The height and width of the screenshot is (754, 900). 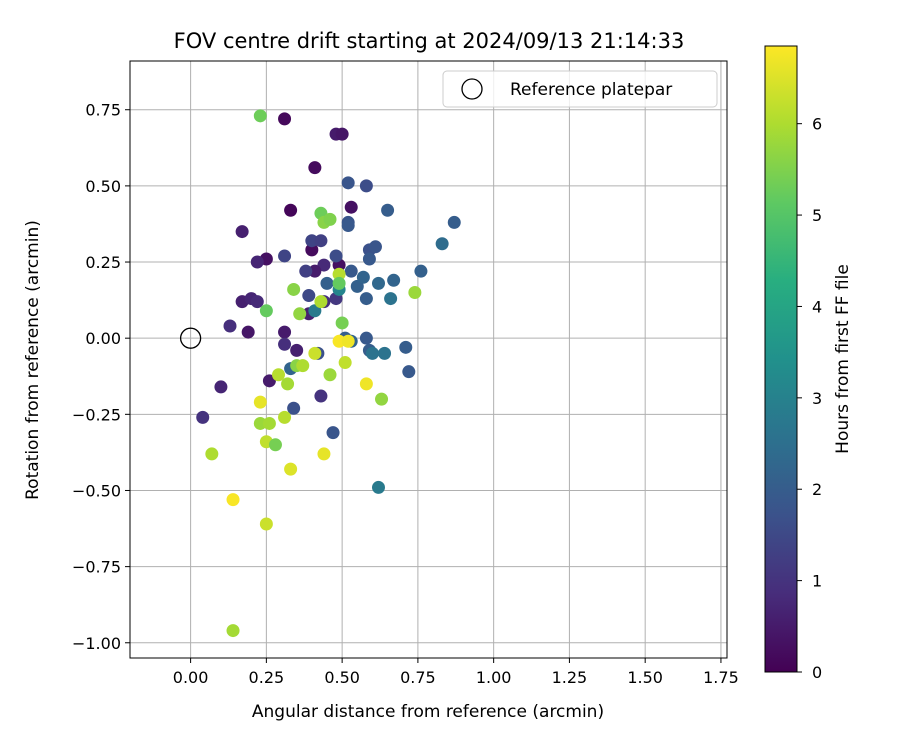 I want to click on y-tick-label: 0.25, so click(x=103, y=262).